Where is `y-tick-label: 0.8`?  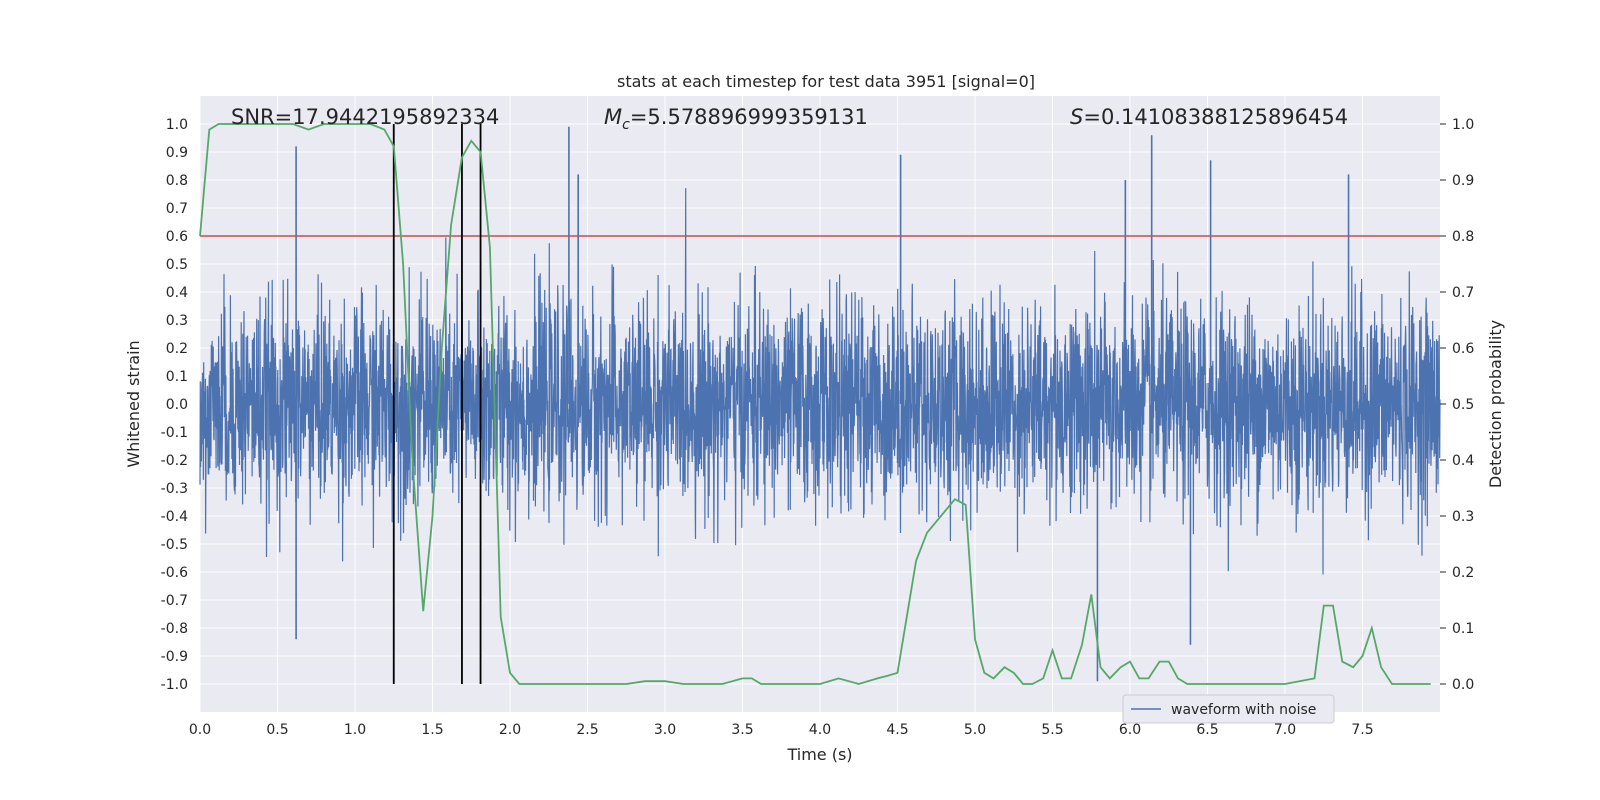
y-tick-label: 0.8 is located at coordinates (177, 181).